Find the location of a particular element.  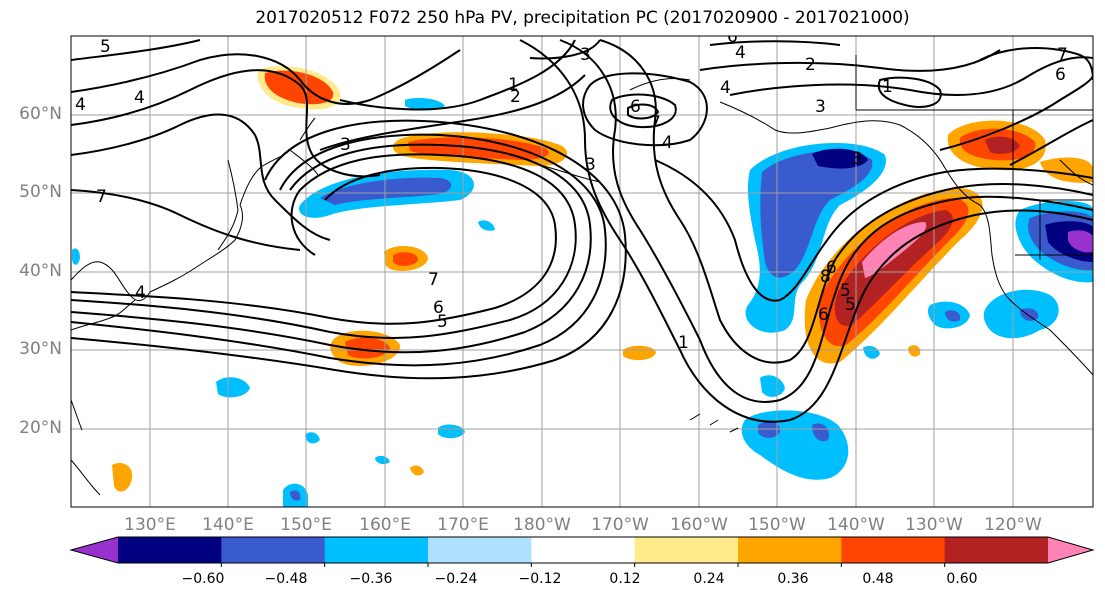

colorbar-tick-label: 0.12 is located at coordinates (625, 579).